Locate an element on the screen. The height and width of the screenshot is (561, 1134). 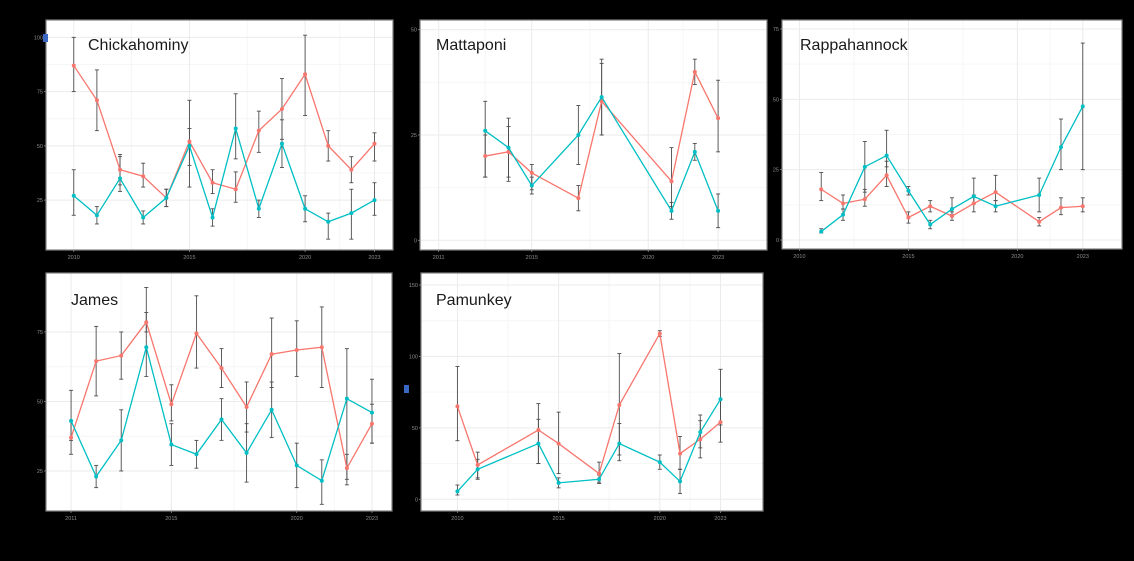
y-tick-label: 75 is located at coordinates (40, 333).